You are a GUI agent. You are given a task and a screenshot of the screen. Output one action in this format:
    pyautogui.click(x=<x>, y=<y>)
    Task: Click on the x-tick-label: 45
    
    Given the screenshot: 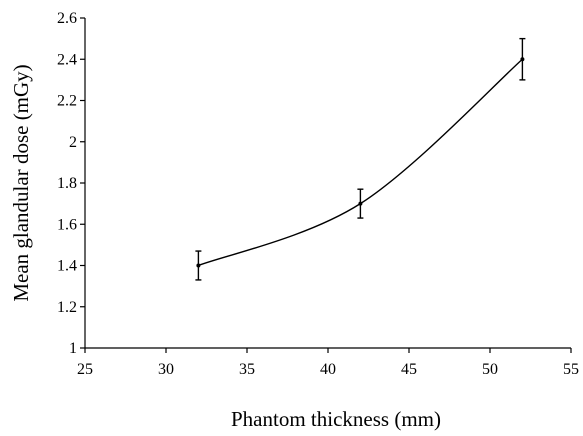 What is the action you would take?
    pyautogui.click(x=409, y=369)
    